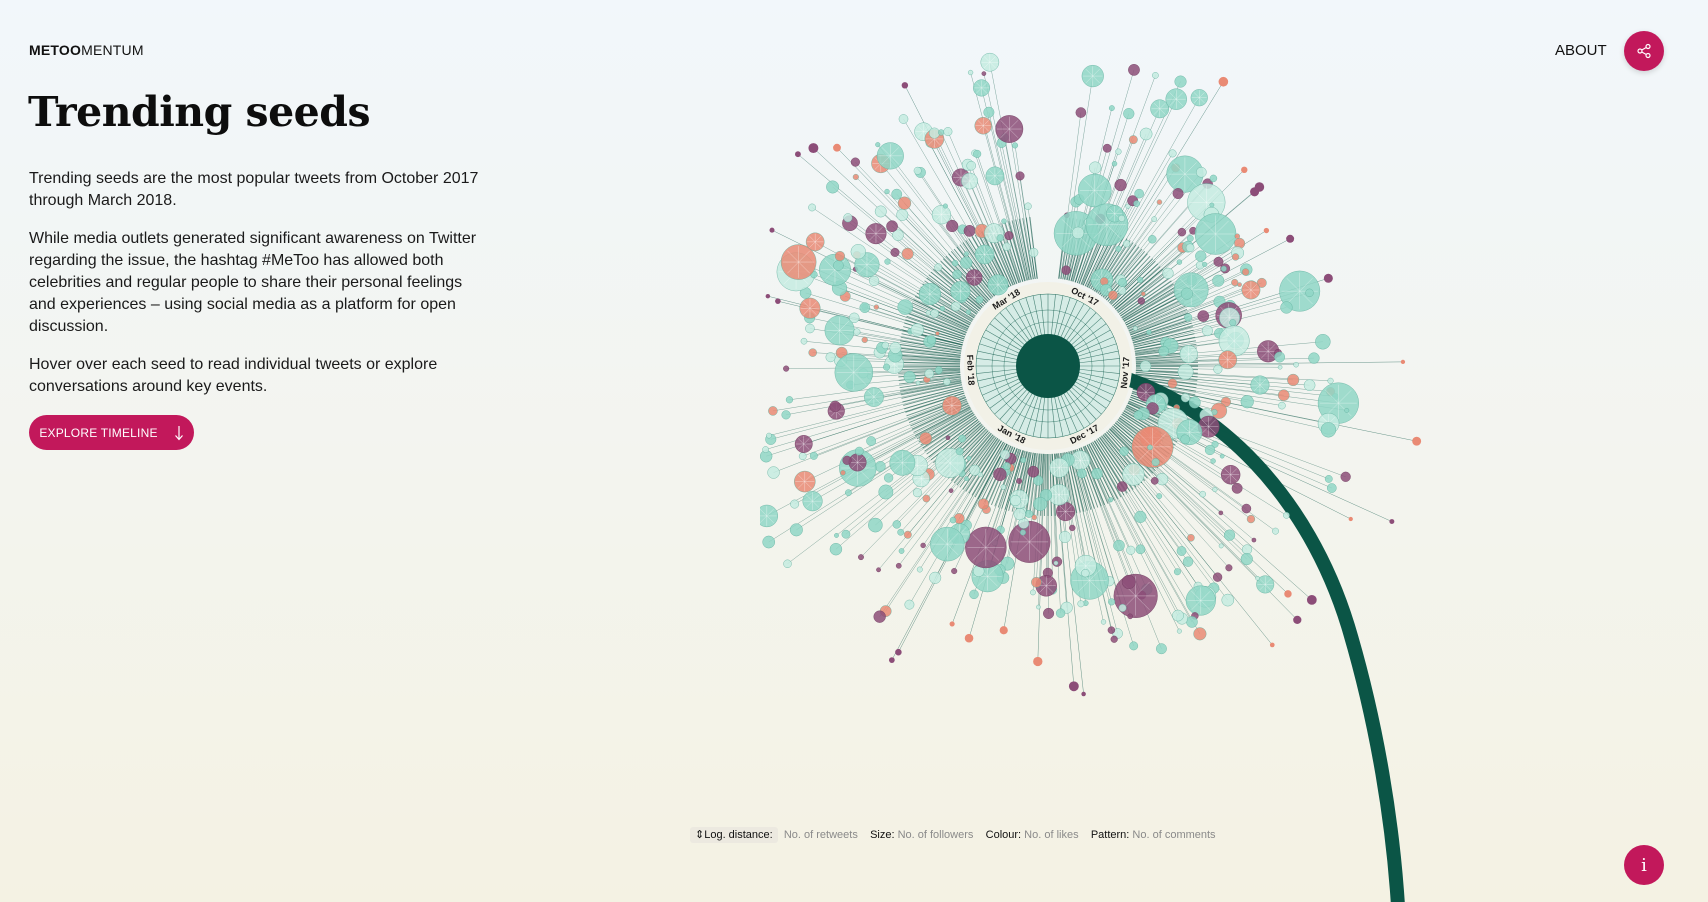 The width and height of the screenshot is (1708, 902). What do you see at coordinates (98, 432) in the screenshot?
I see `explore-timeline-label: EXPLORE TIMELINE` at bounding box center [98, 432].